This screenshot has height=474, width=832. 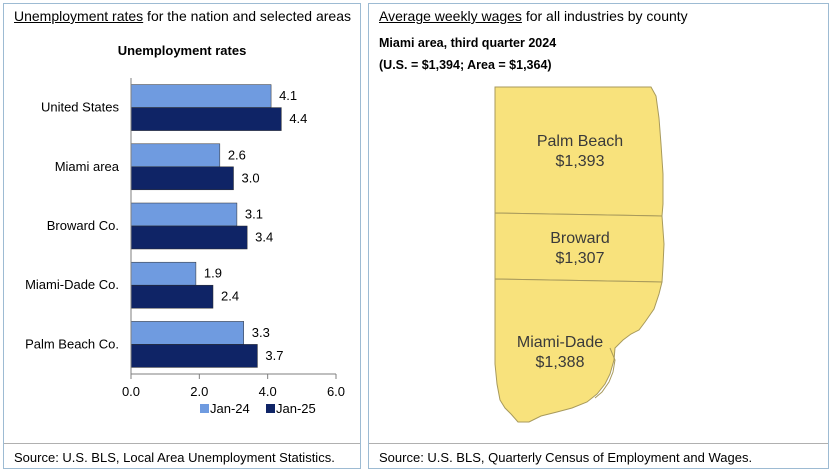 What do you see at coordinates (247, 16) in the screenshot?
I see `unemployment-title-rest: for the nation and selected areas` at bounding box center [247, 16].